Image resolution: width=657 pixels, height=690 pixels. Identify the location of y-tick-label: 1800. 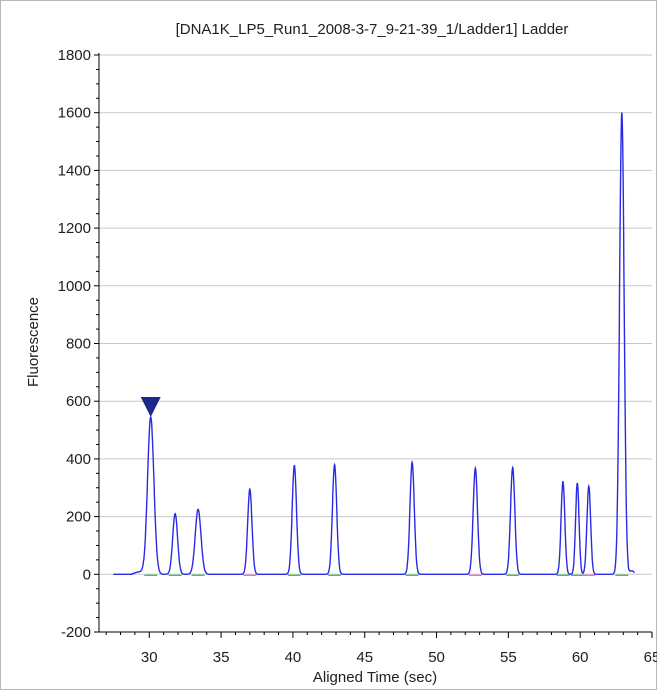
(74, 55).